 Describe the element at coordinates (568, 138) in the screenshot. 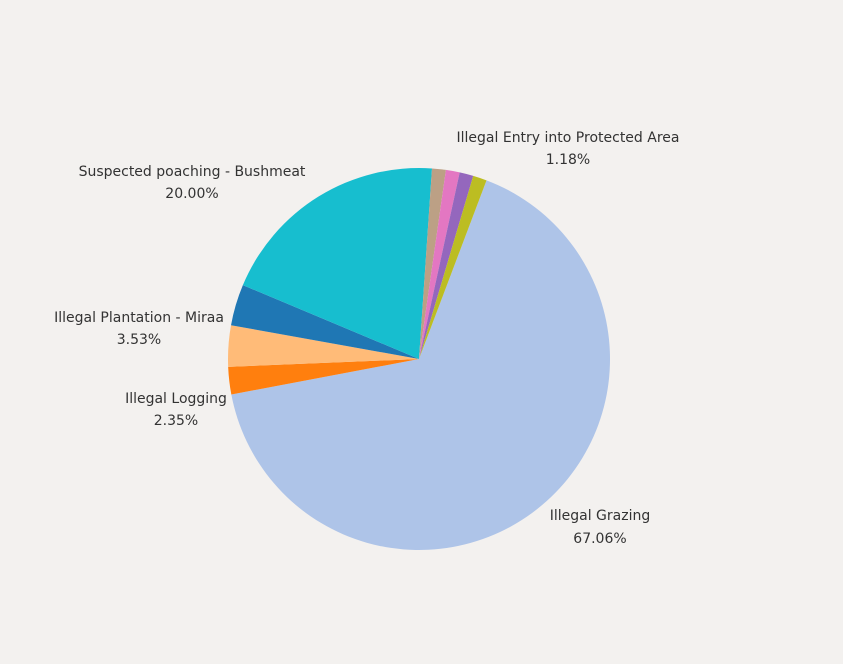

I see `label-entry-category: Illegal Entry into Protected Area` at that location.